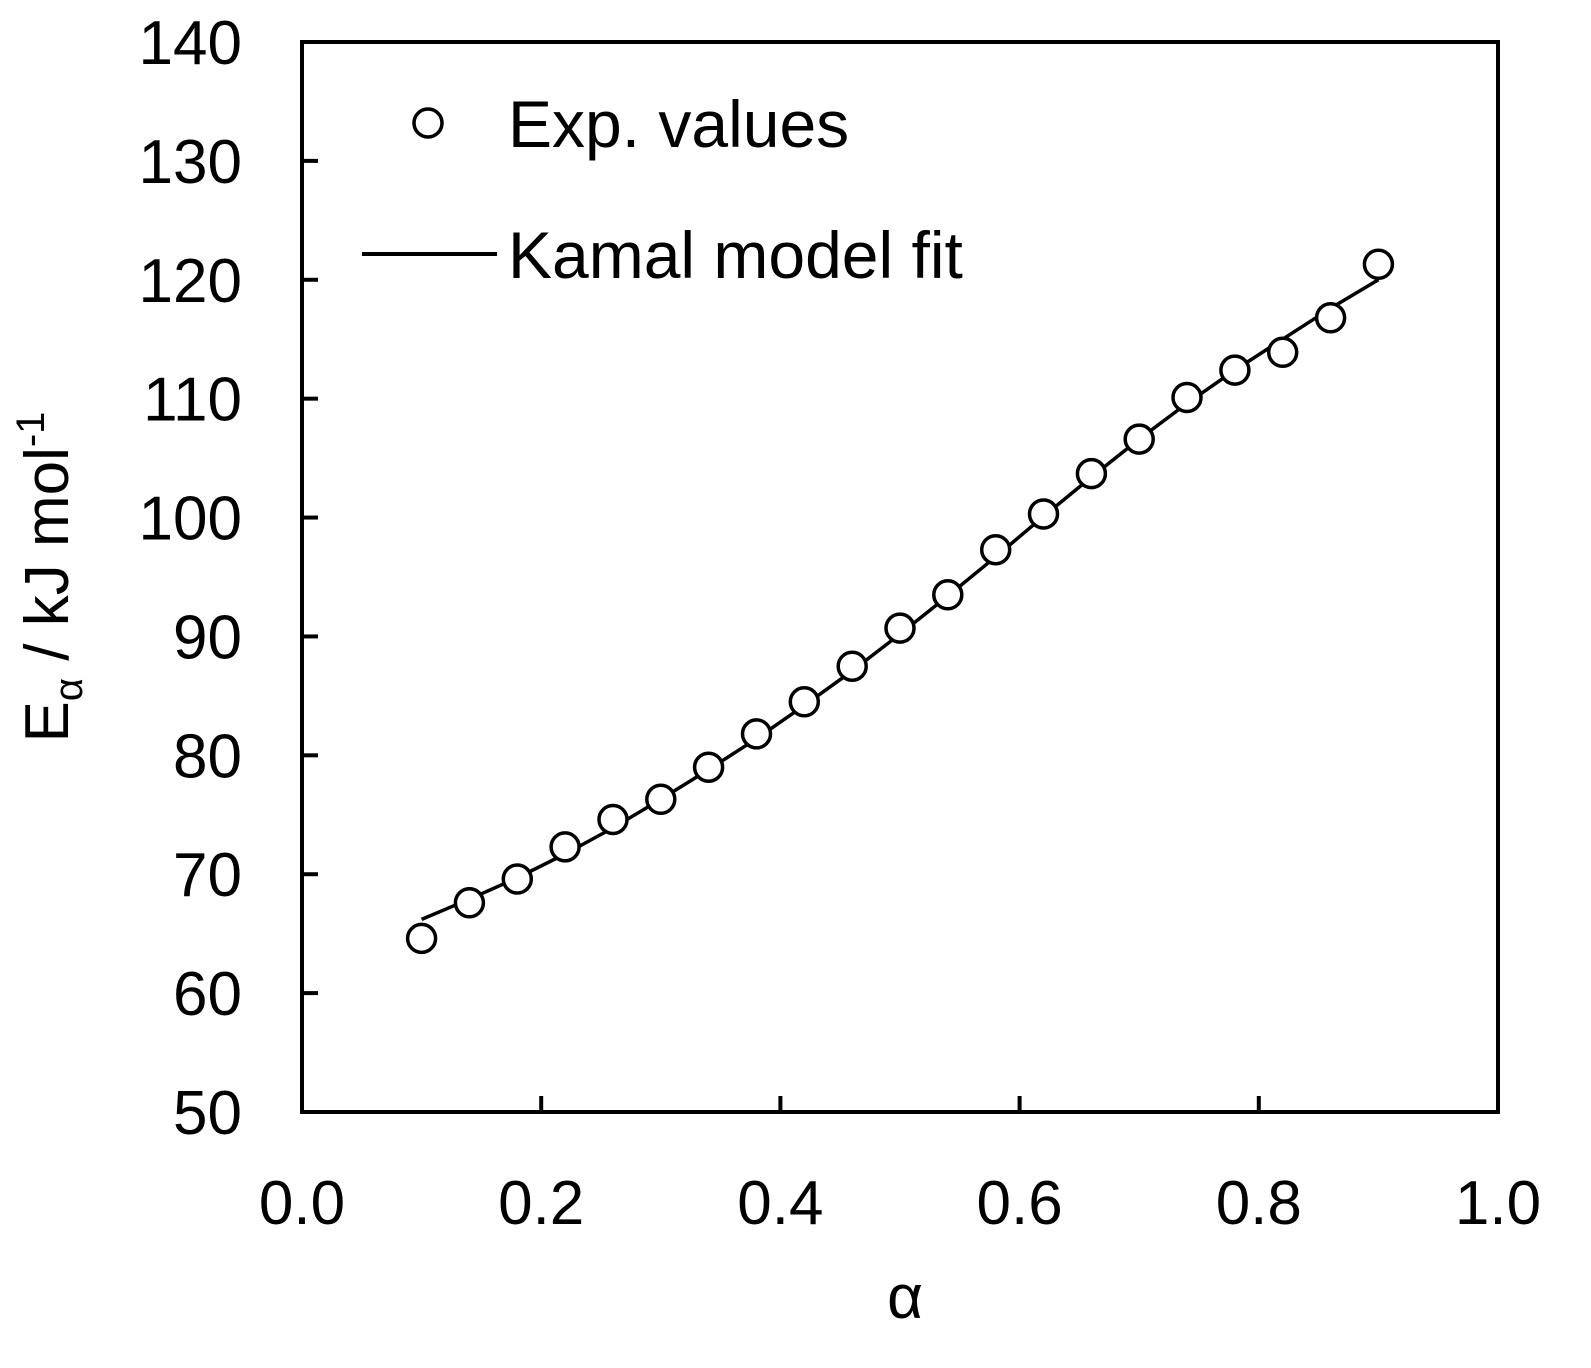 This screenshot has height=1368, width=1591. Describe the element at coordinates (678, 124) in the screenshot. I see `legend-label-exp: Exp. values` at that location.